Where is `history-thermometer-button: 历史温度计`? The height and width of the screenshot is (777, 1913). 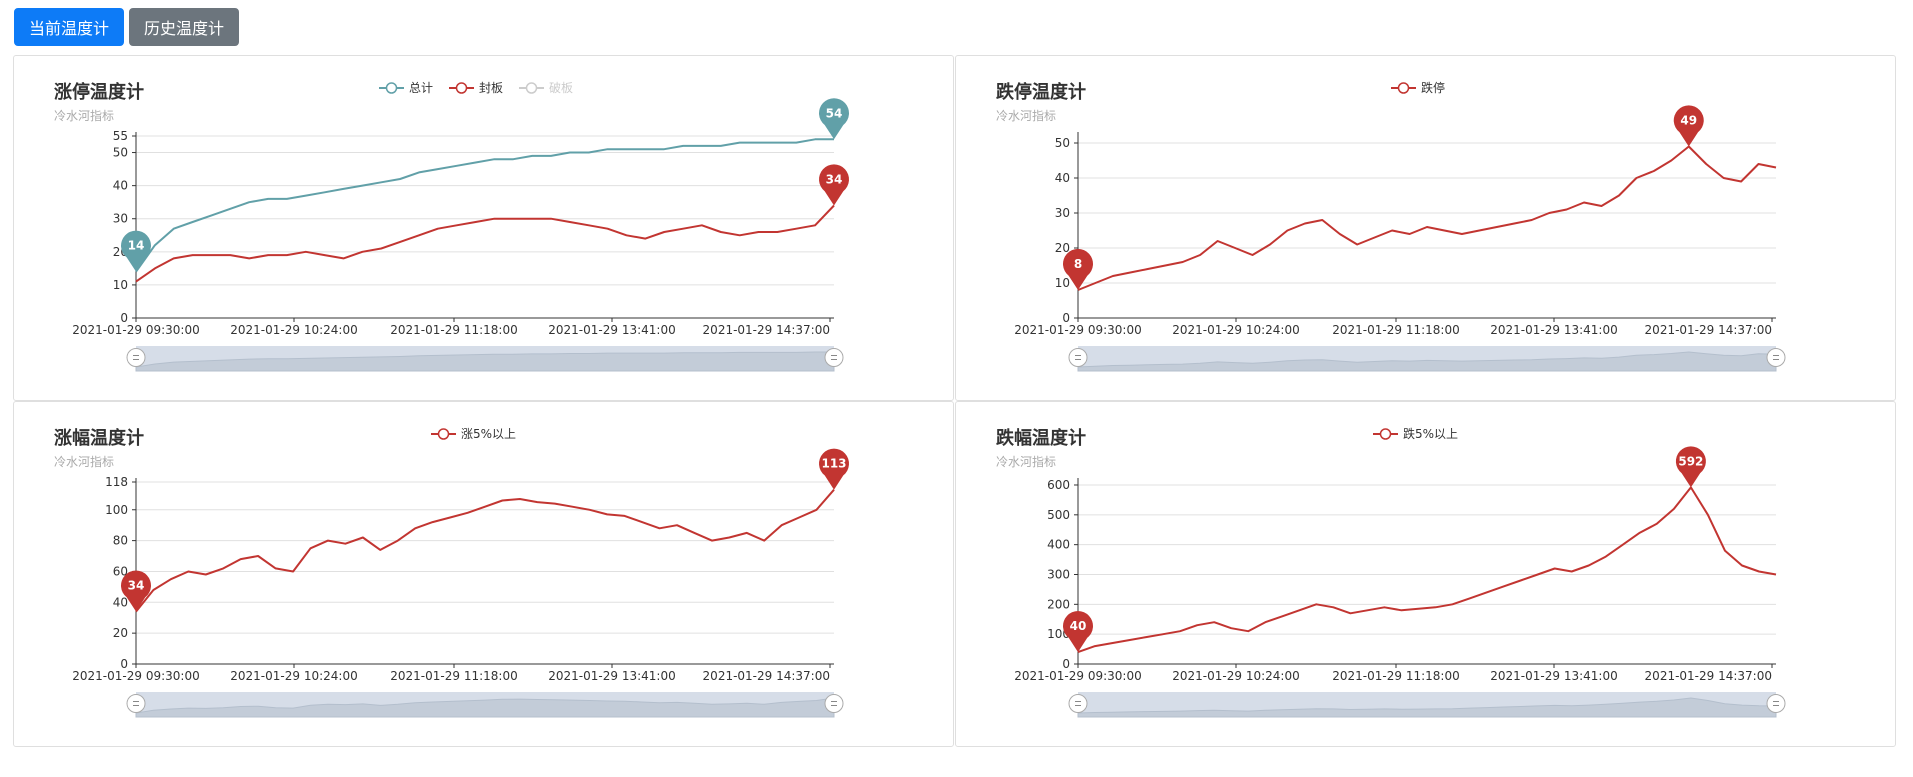
history-thermometer-button: 历史温度计 is located at coordinates (184, 27).